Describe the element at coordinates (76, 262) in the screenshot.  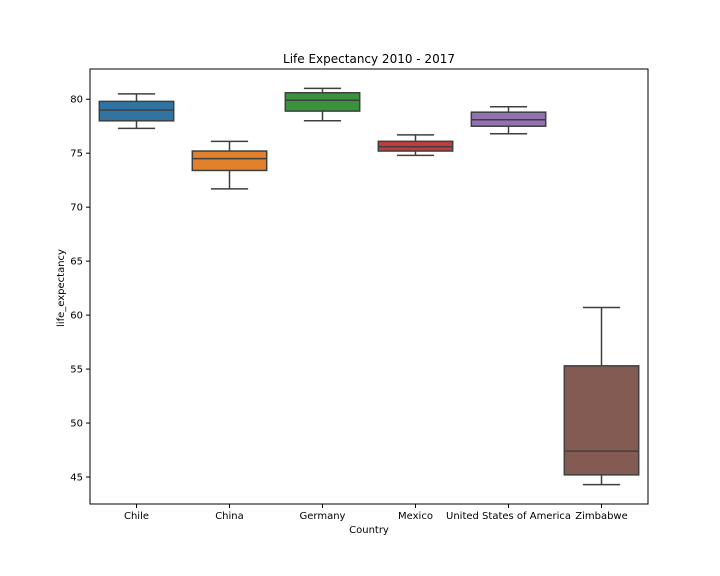
I see `y-tick-label: 65` at that location.